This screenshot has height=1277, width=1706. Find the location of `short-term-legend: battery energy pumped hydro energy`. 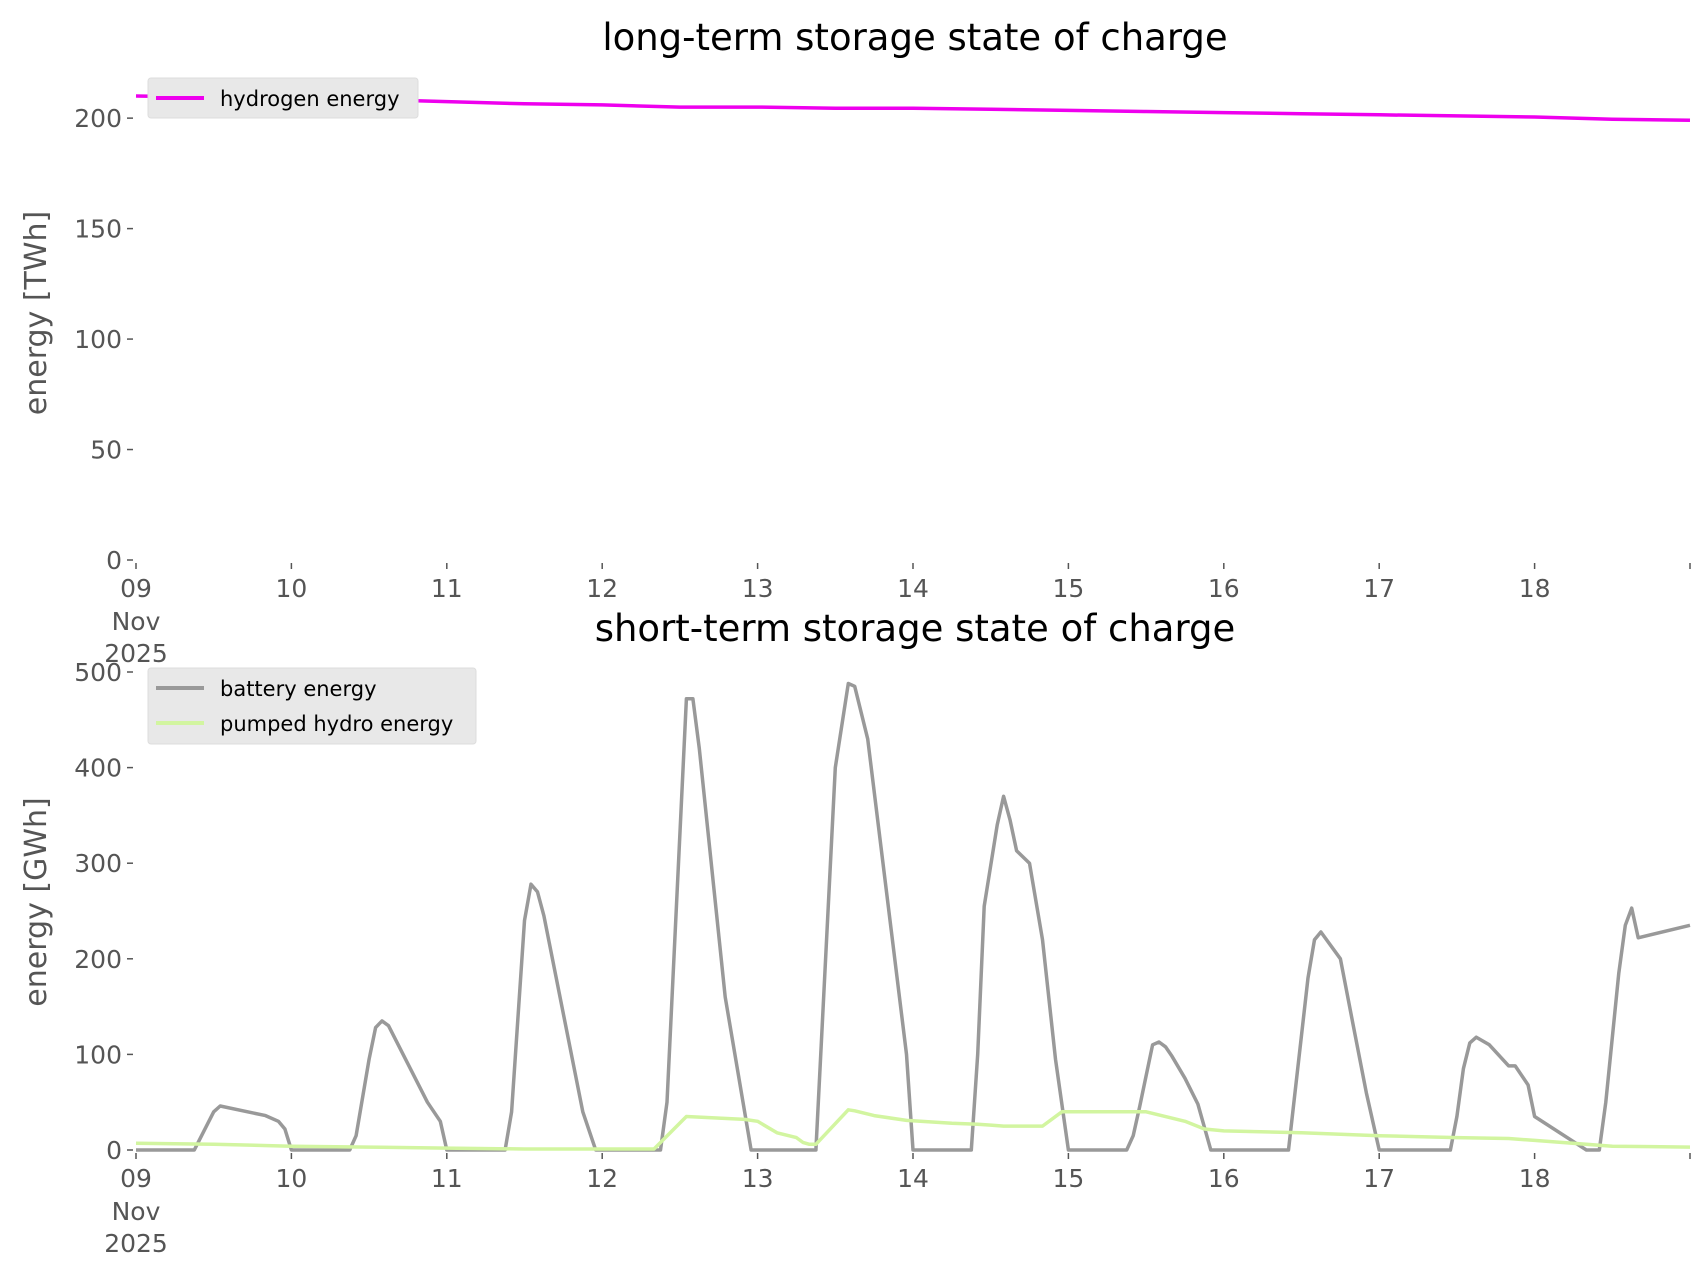

short-term-legend: battery energy pumped hydro energy is located at coordinates (312, 706).